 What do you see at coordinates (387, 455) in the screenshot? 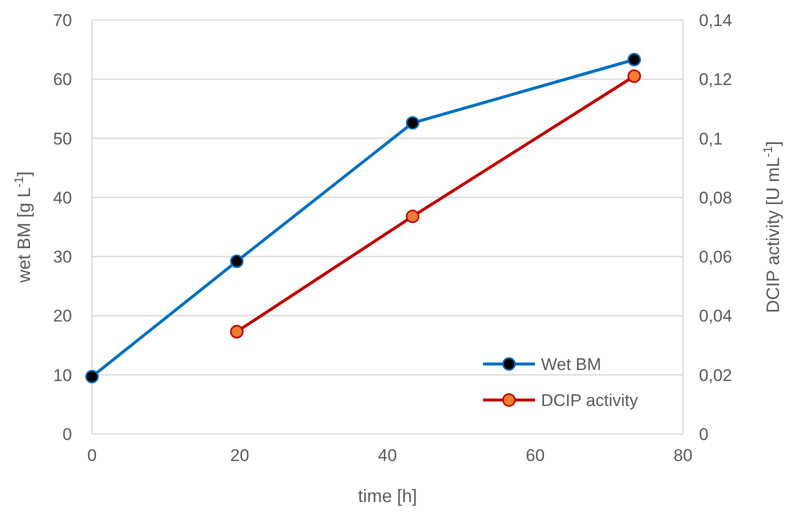
I see `x-tick-label: 40` at bounding box center [387, 455].